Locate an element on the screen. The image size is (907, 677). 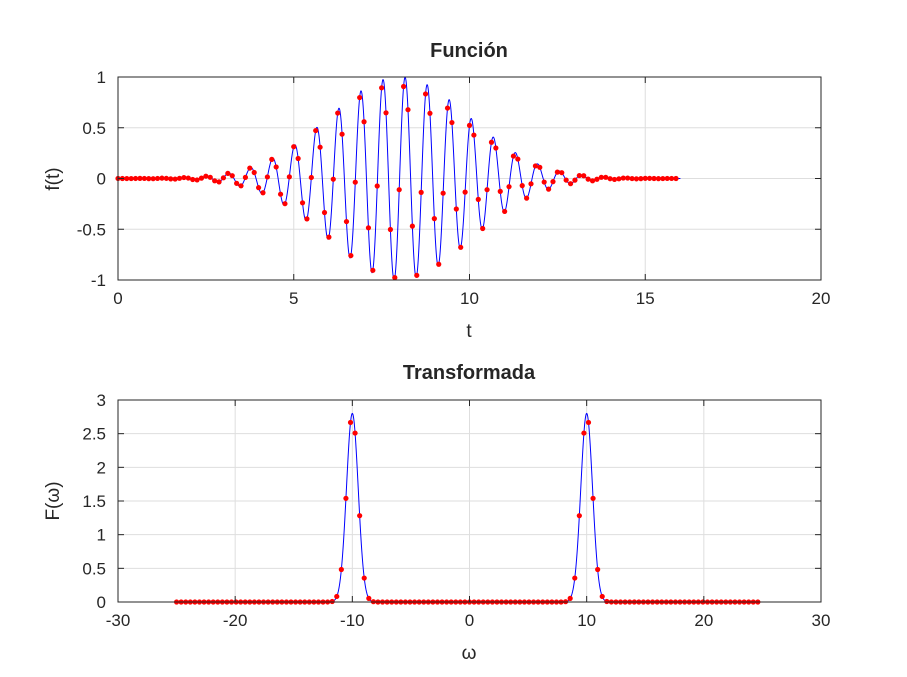
x-tick-label: 15 is located at coordinates (645, 298).